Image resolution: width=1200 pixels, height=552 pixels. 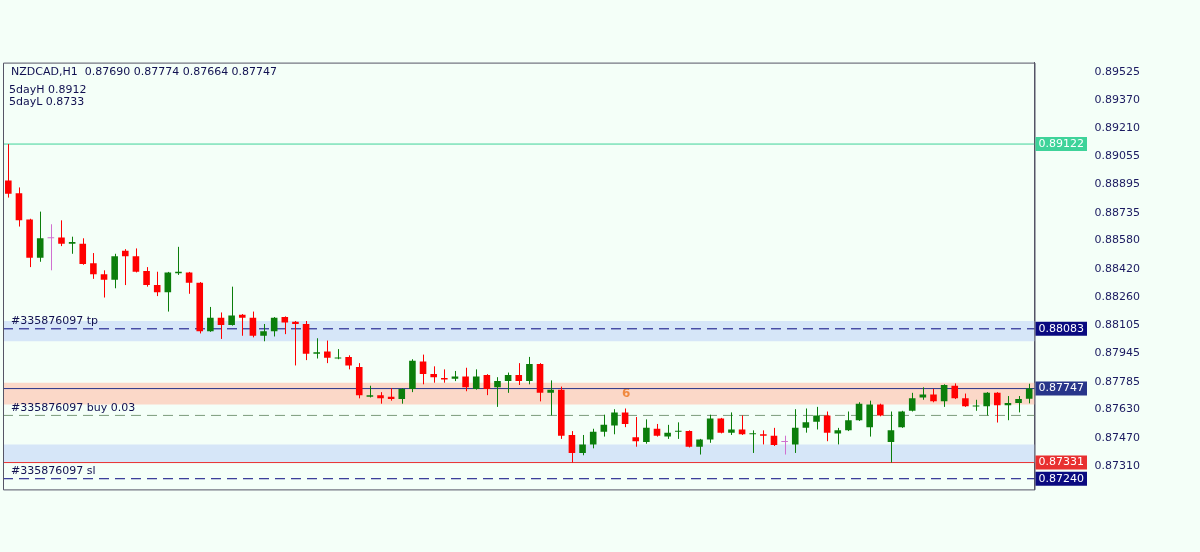 I want to click on y-tick-label: 0.89210, so click(x=1117, y=128).